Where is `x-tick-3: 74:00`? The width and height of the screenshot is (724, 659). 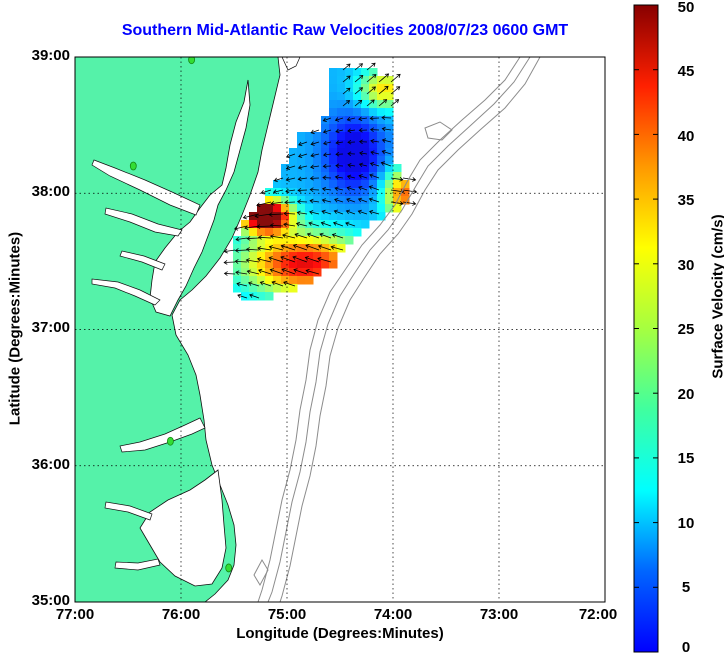 x-tick-3: 74:00 is located at coordinates (393, 614).